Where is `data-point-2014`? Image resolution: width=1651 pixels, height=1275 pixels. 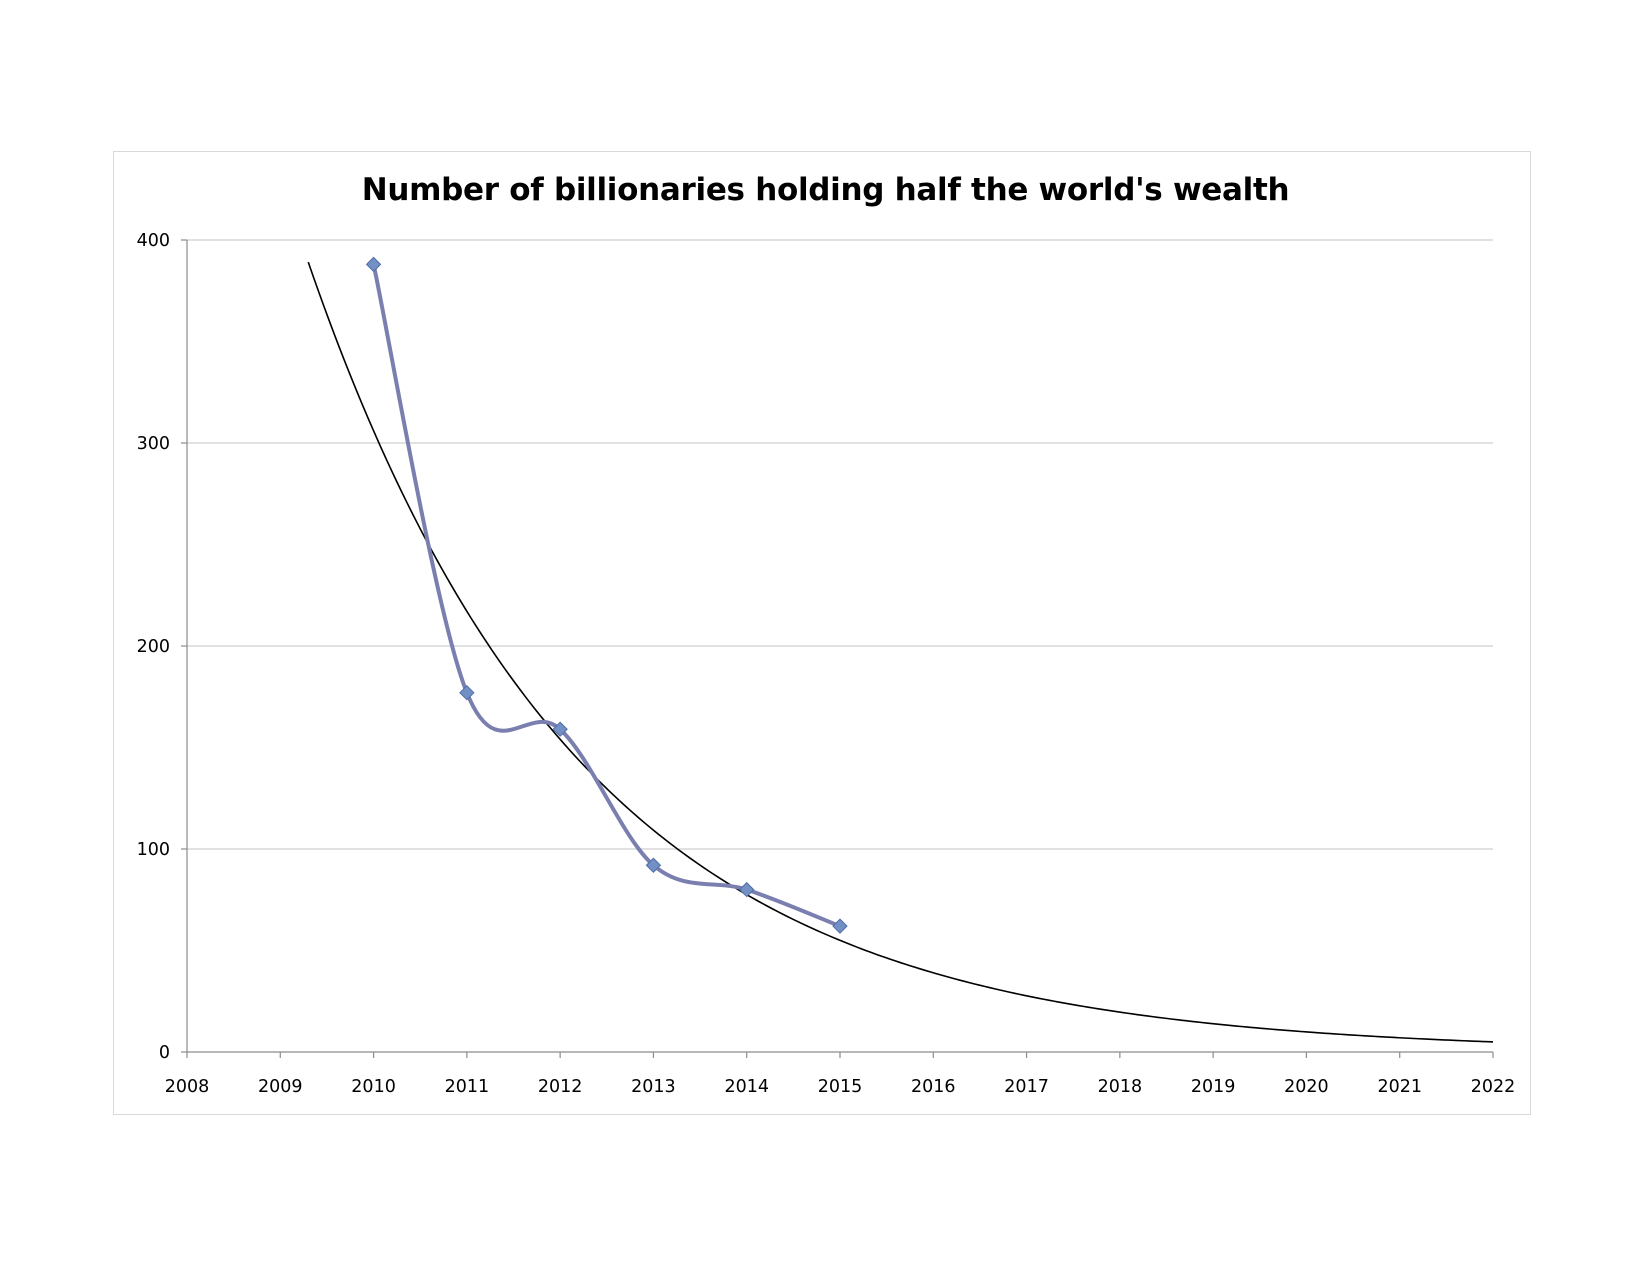
data-point-2014 is located at coordinates (747, 889).